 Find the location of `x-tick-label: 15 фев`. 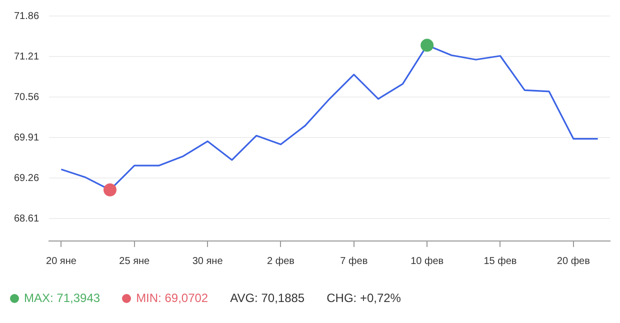

x-tick-label: 15 фев is located at coordinates (500, 261).